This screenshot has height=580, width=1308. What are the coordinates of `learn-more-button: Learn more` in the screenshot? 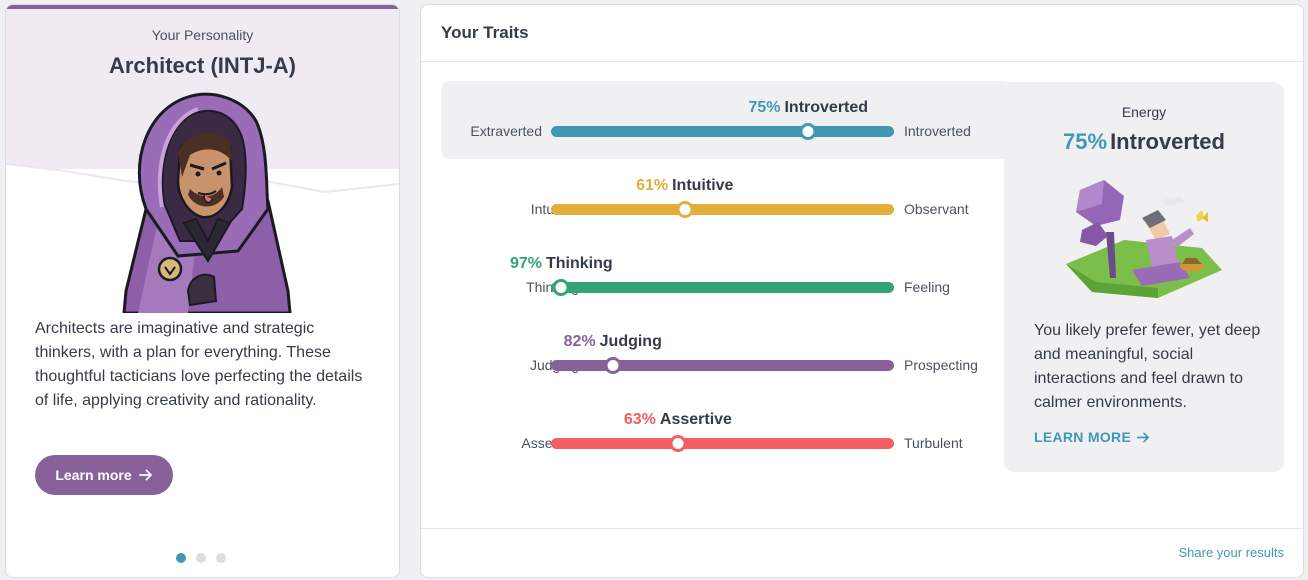 It's located at (104, 475).